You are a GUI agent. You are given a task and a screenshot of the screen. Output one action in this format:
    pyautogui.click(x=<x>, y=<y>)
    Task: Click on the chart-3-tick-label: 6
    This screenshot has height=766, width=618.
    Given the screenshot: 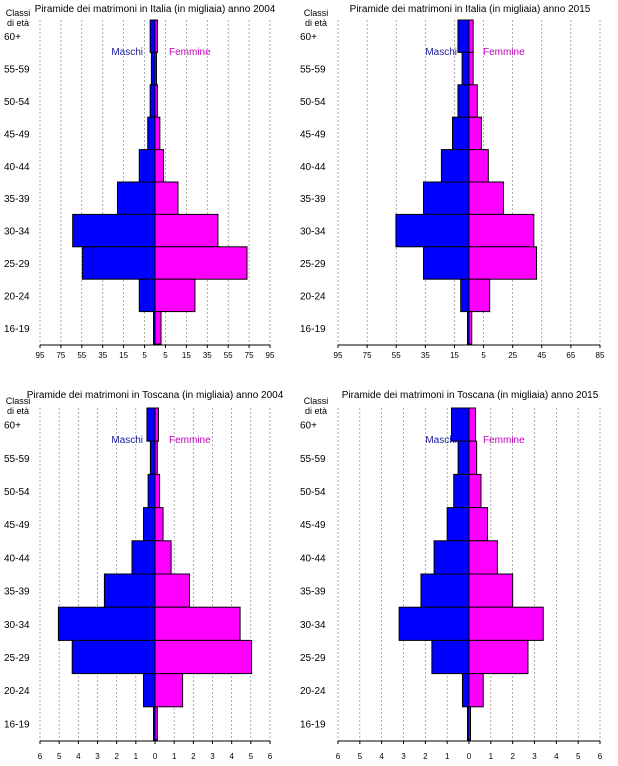 What is the action you would take?
    pyautogui.click(x=40, y=756)
    